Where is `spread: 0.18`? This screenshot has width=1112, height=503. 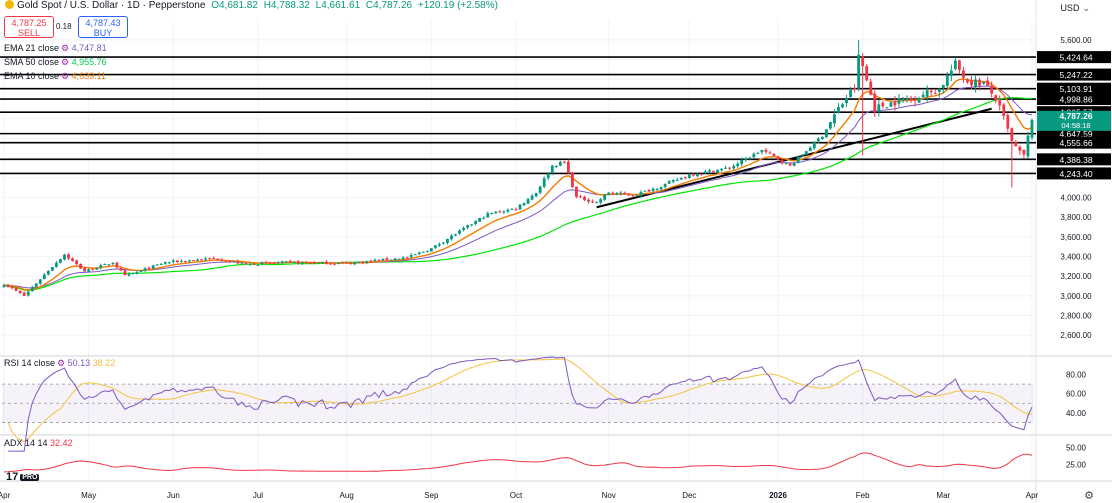 spread: 0.18 is located at coordinates (64, 26).